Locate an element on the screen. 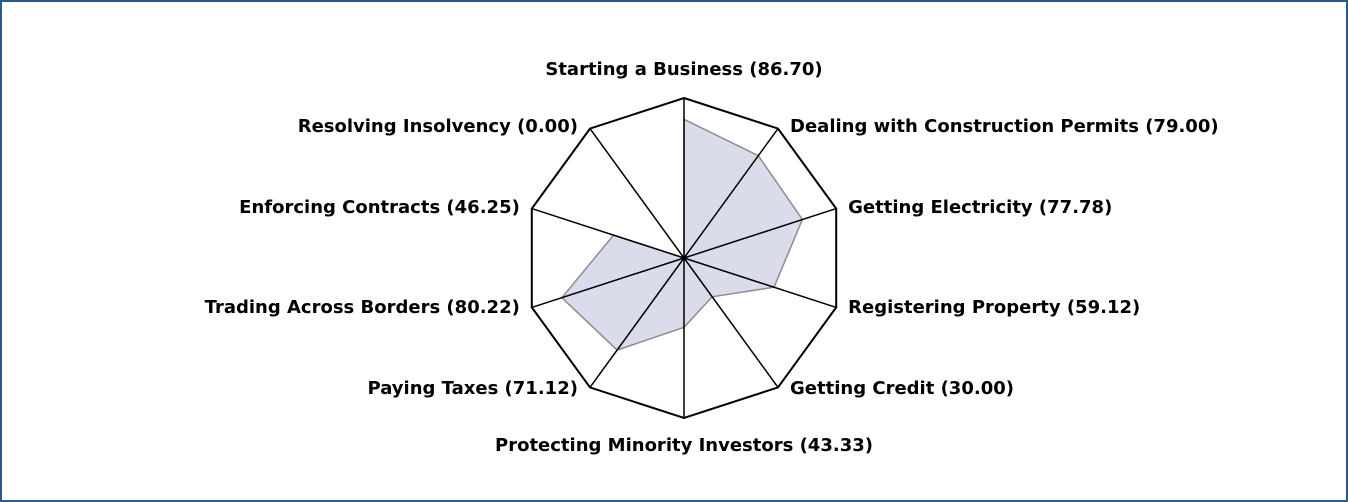 The image size is (1348, 502). axis-label: Getting Credit (30.00) is located at coordinates (902, 388).